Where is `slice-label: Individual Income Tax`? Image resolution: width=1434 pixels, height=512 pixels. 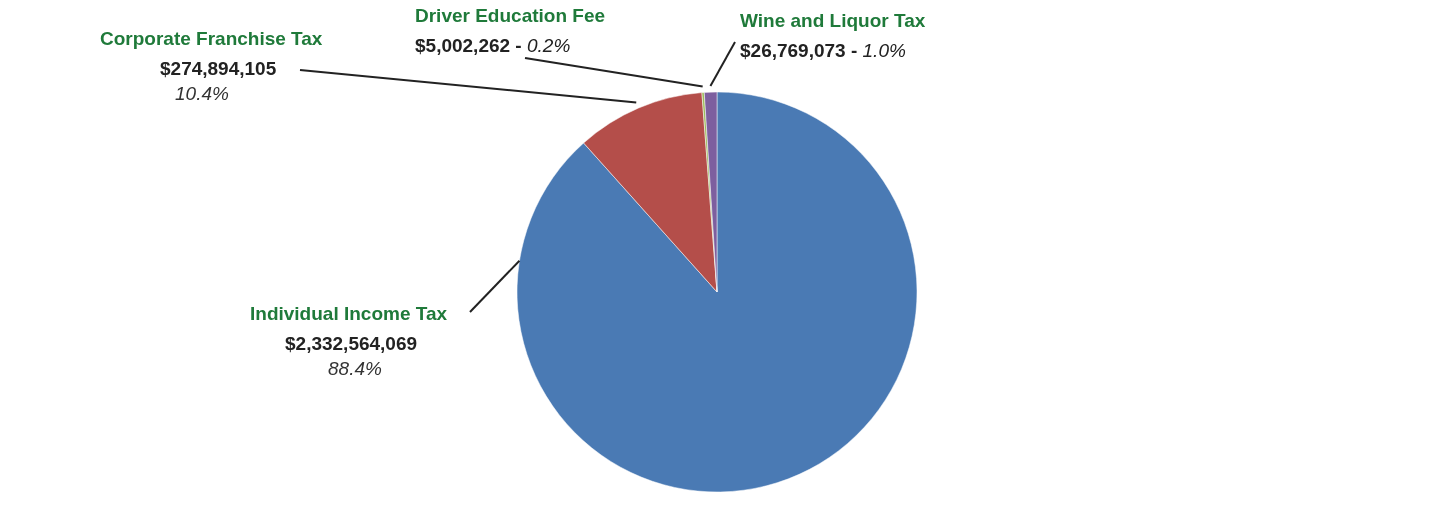 slice-label: Individual Income Tax is located at coordinates (349, 313).